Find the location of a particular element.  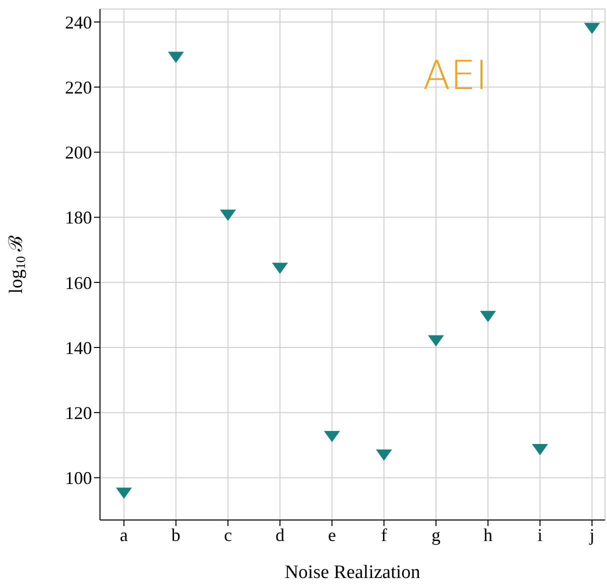

x-tick-label: f is located at coordinates (383, 534).